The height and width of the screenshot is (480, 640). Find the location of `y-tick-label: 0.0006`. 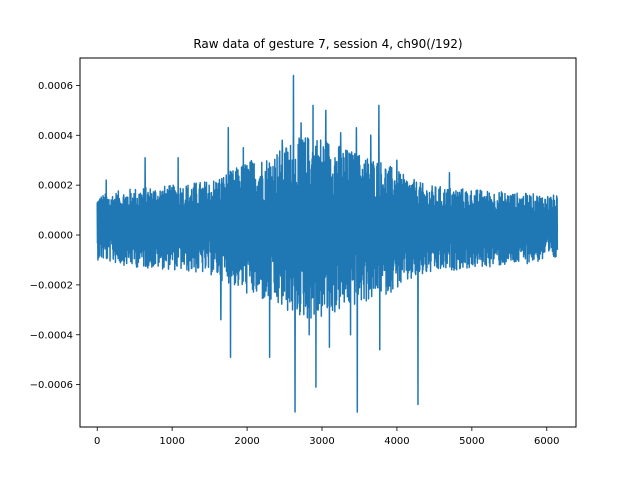

y-tick-label: 0.0006 is located at coordinates (55, 86).